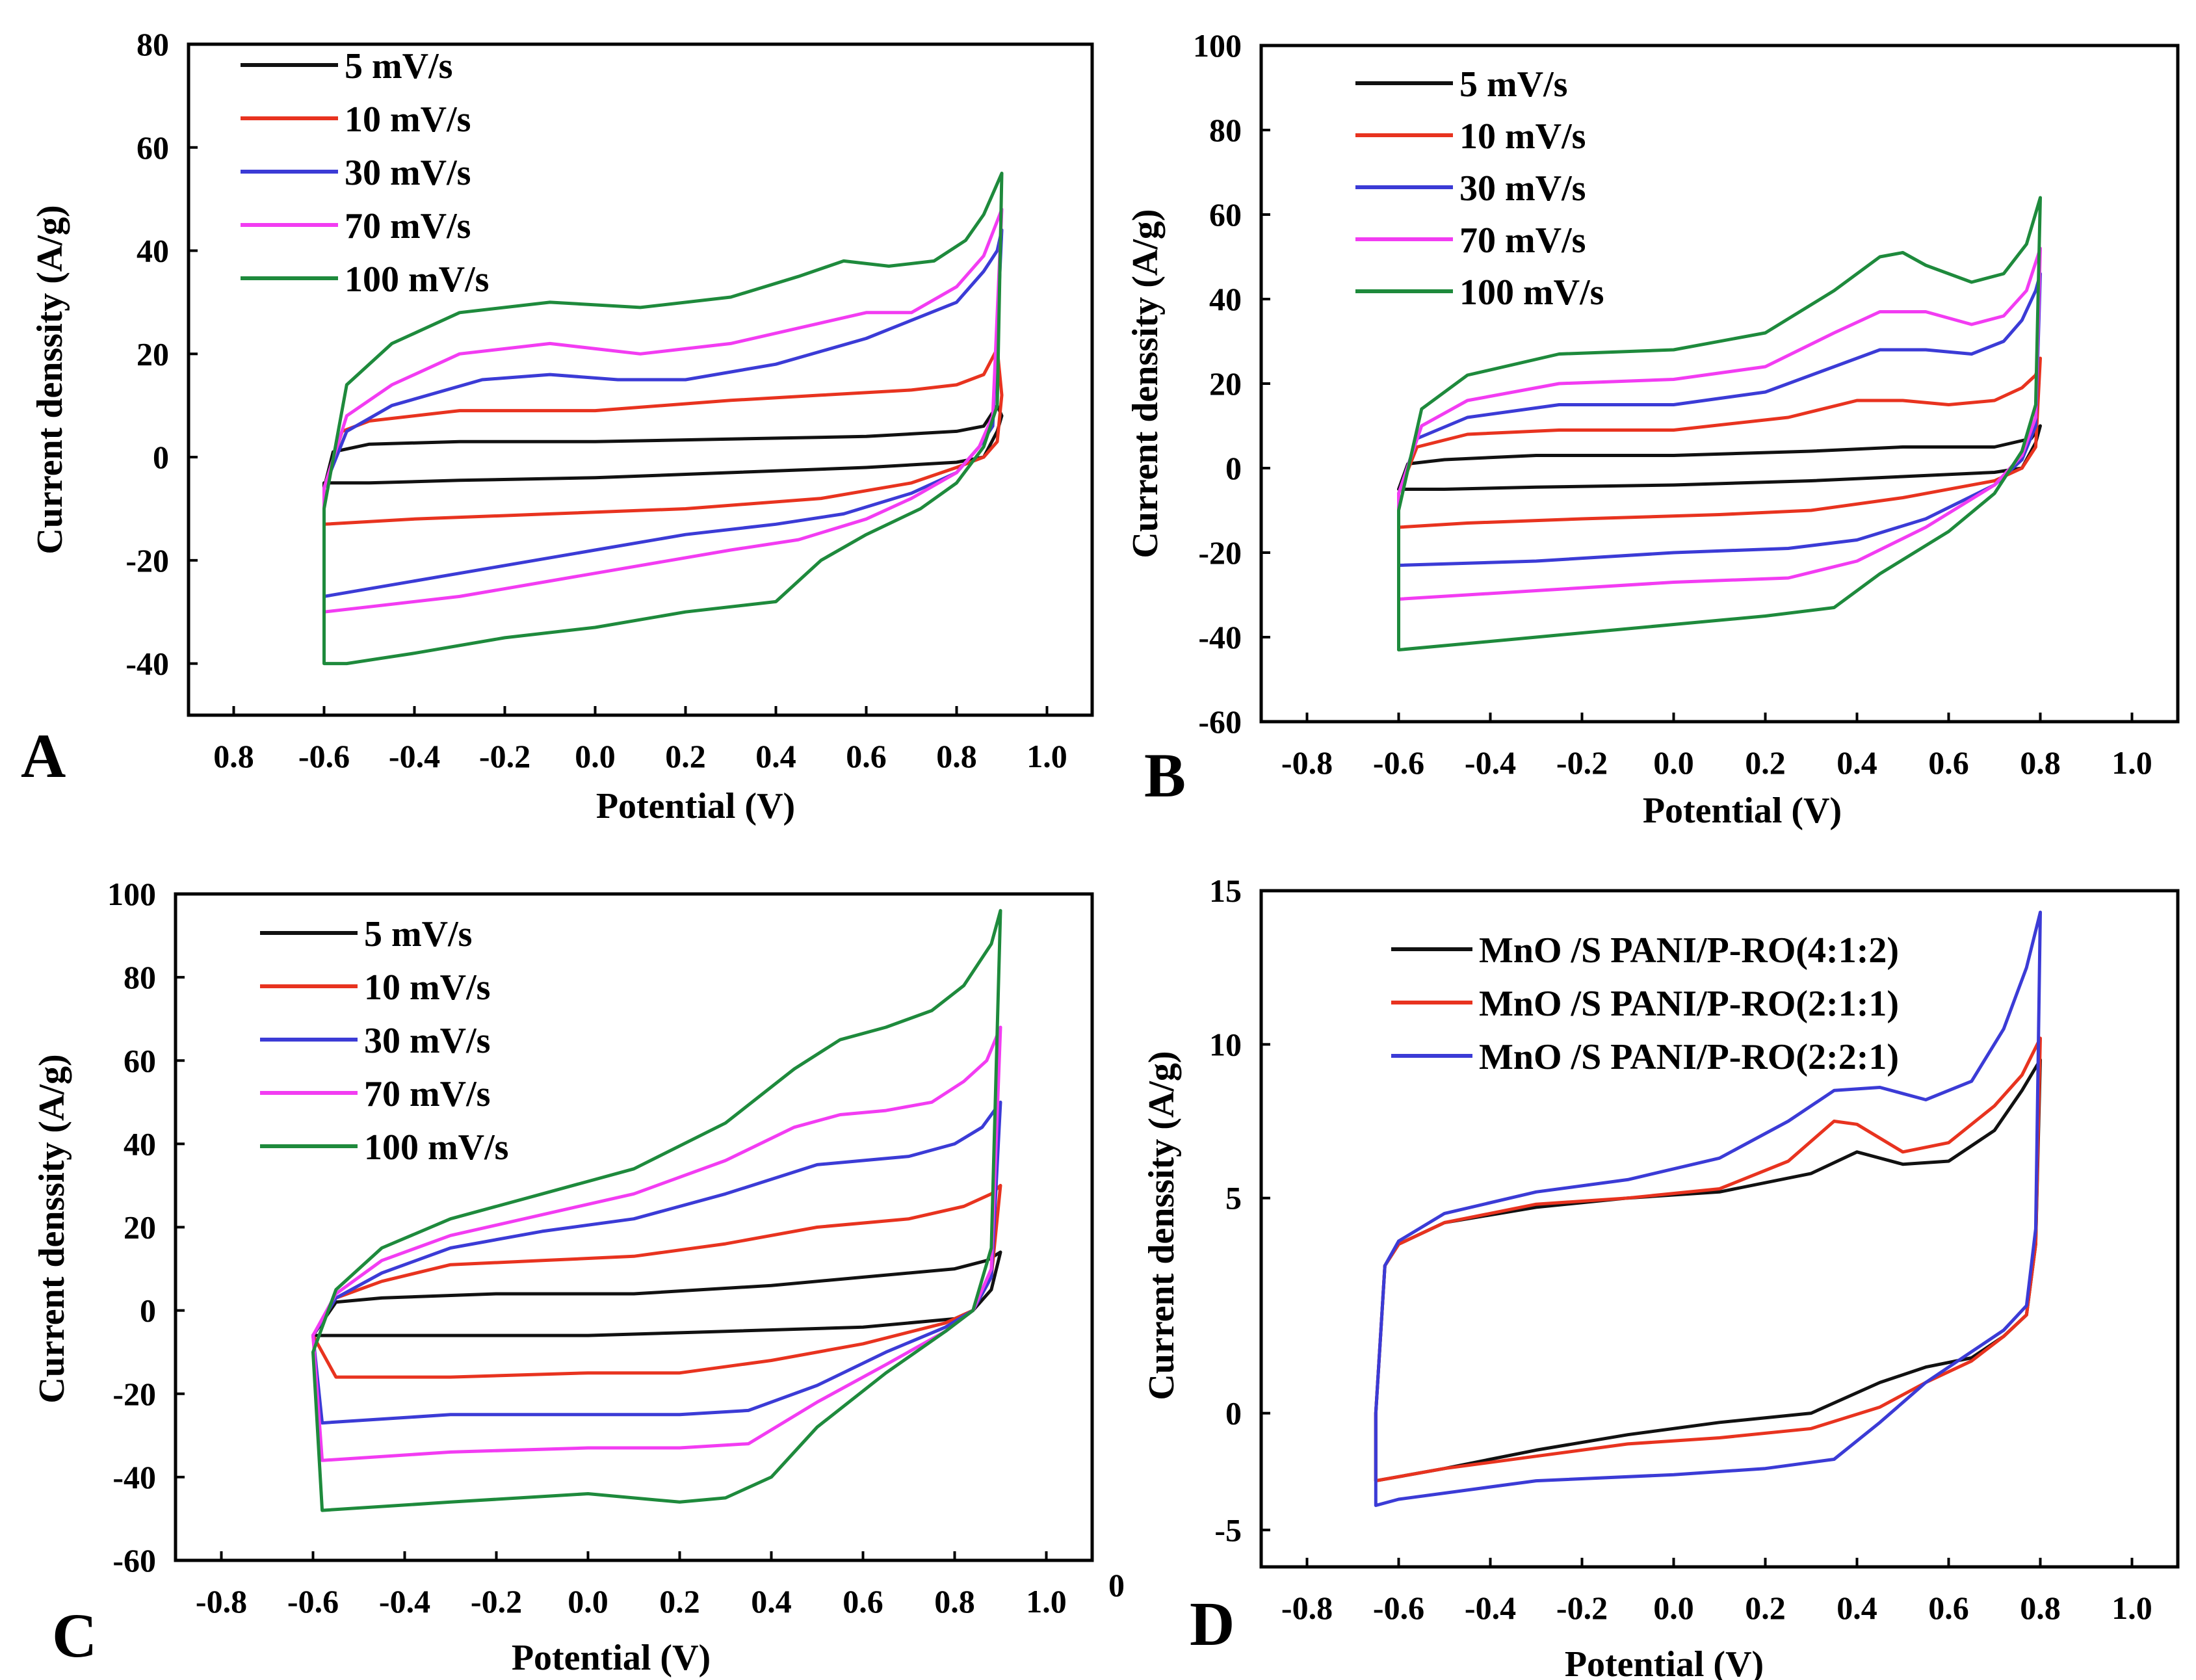  I want to click on legend-label-1: MnO /S PANI/P-RO(4:1:2), so click(1689, 950).